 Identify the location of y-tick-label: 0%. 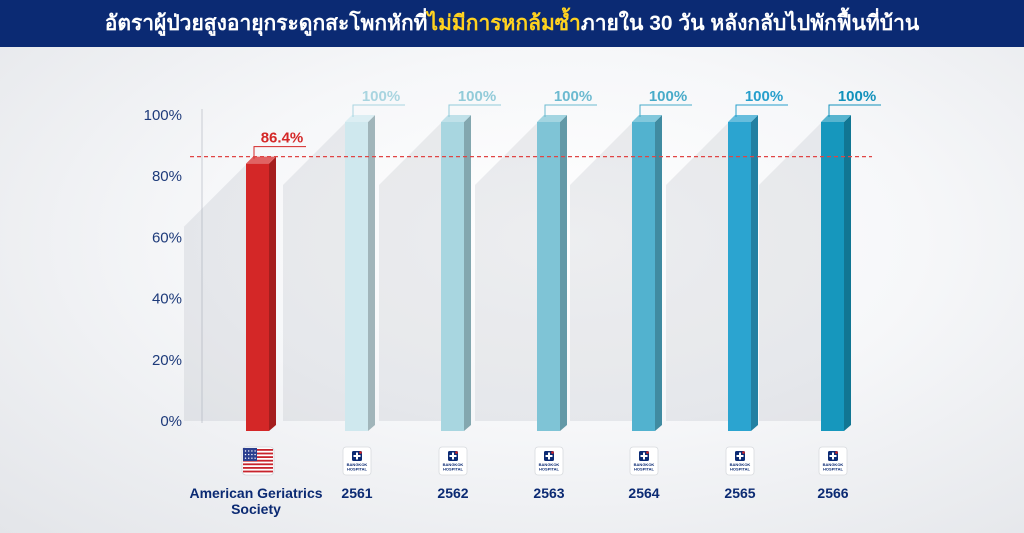
(171, 421).